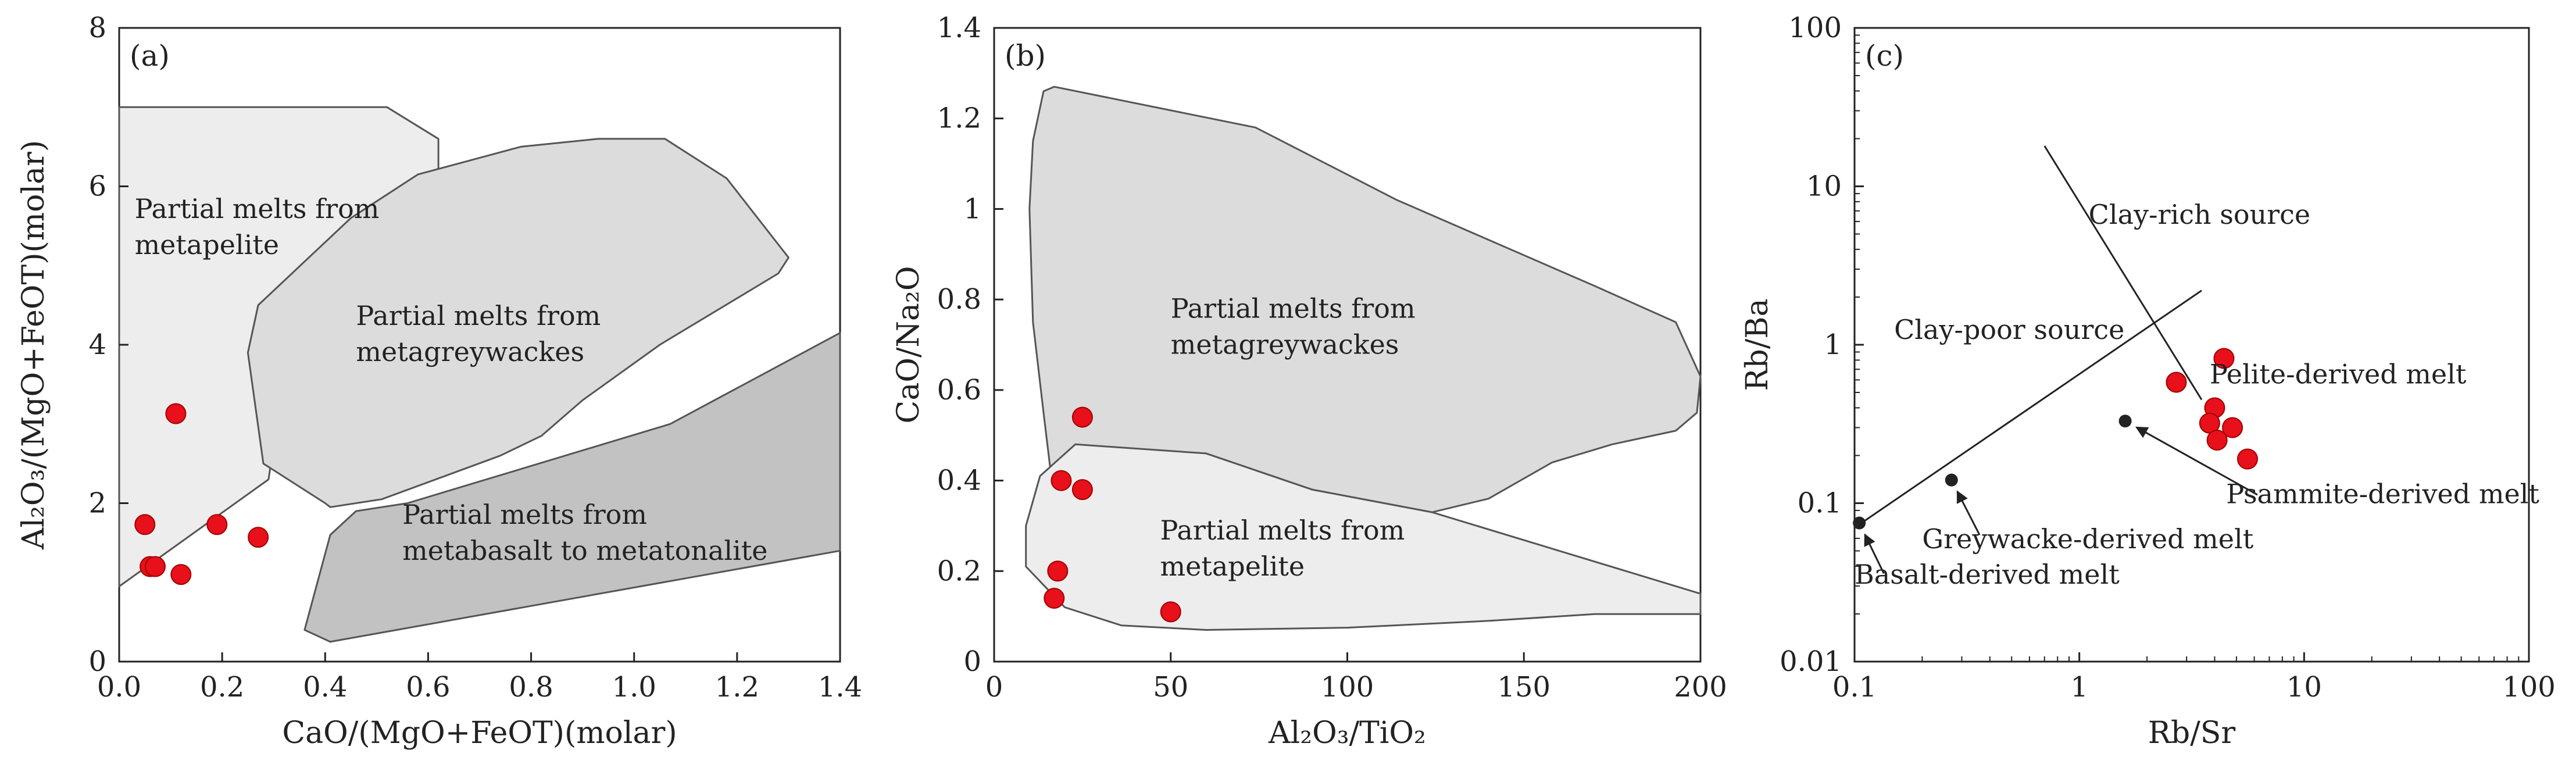 The height and width of the screenshot is (768, 2576). I want to click on y-axis-title: Al₂O₃/(MgO+FeOT)(molar), so click(33, 345).